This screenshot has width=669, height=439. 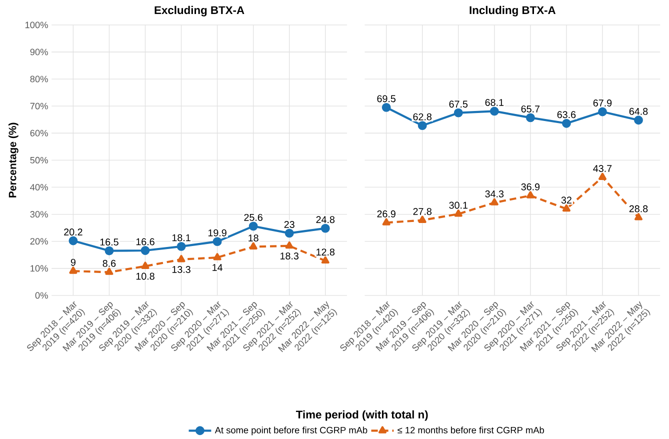 I want to click on data-label: 30.1, so click(x=458, y=205).